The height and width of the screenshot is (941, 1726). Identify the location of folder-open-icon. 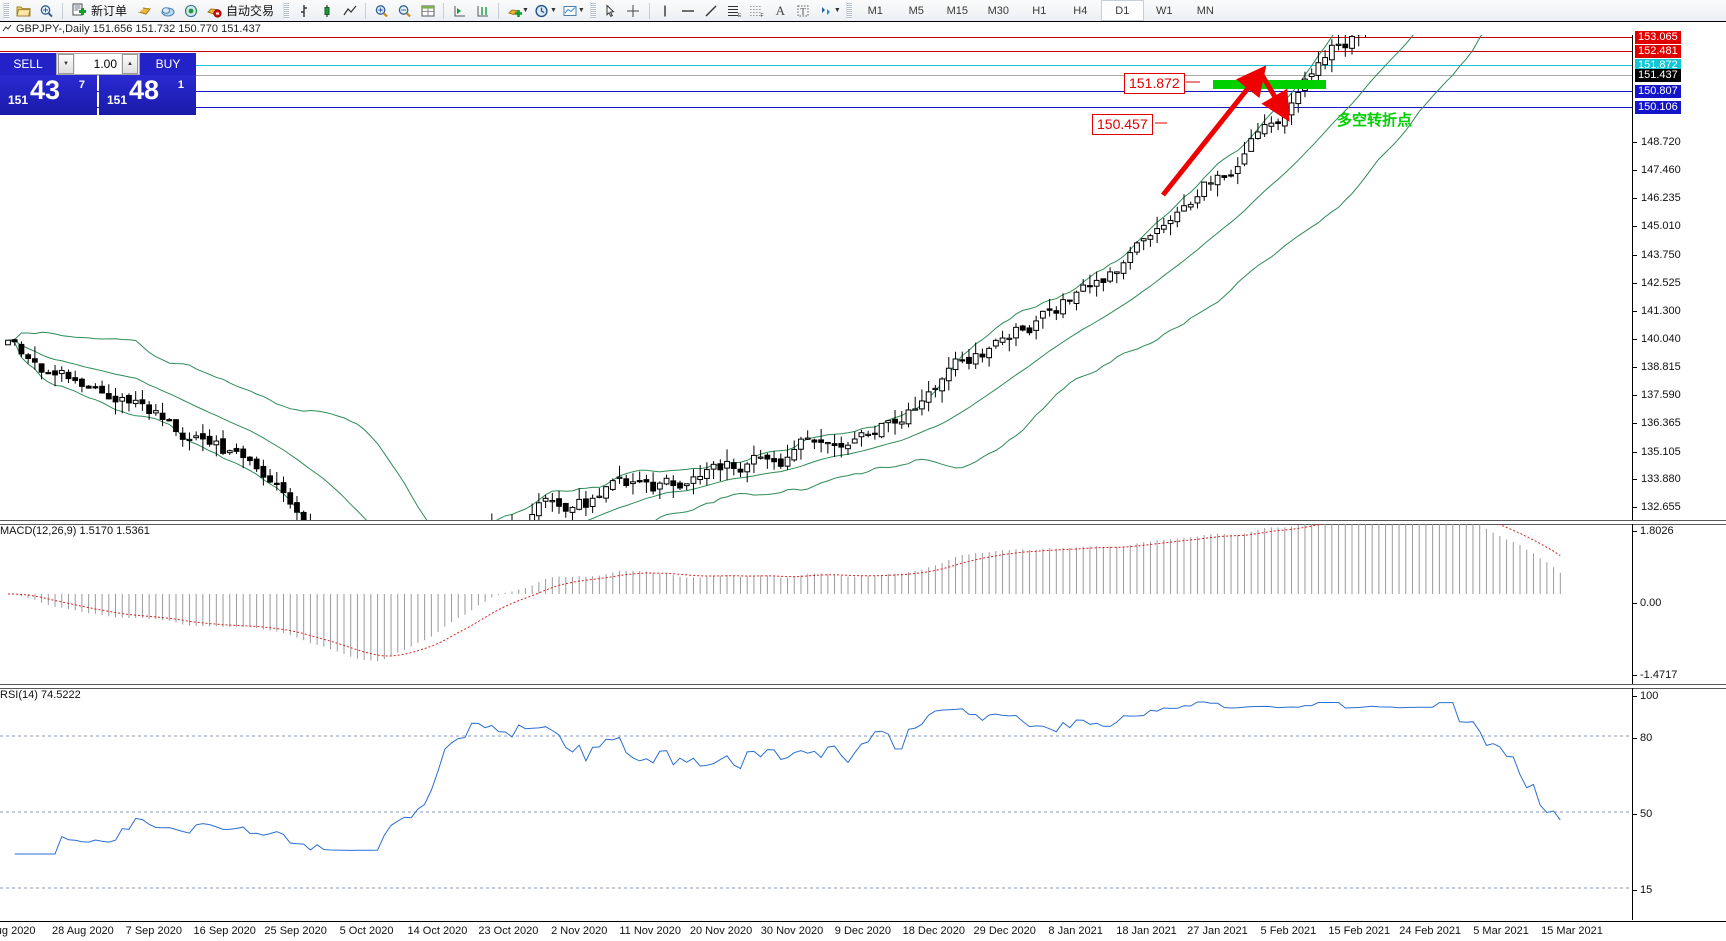
(23, 10).